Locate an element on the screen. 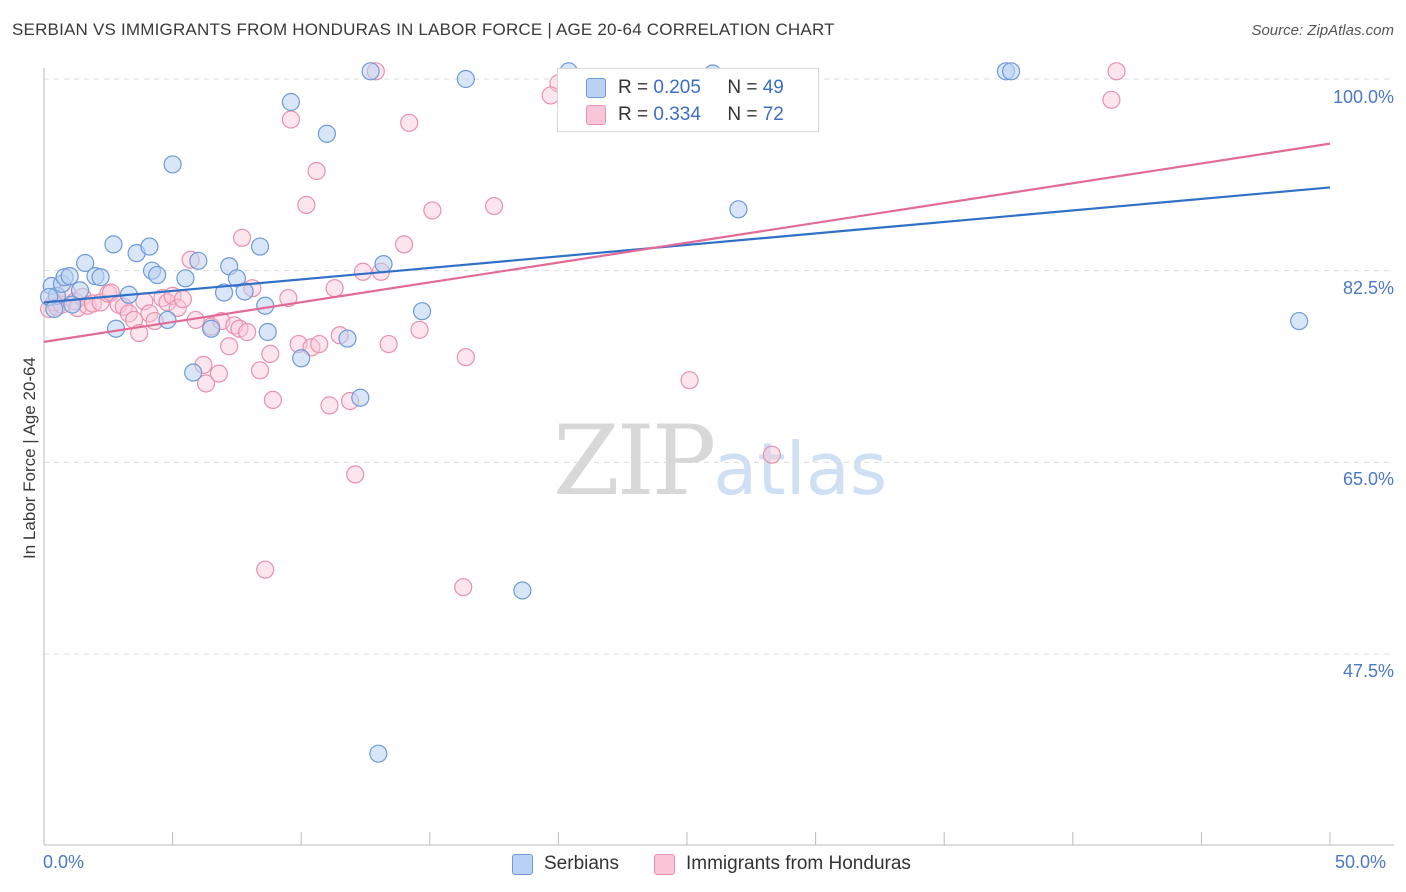  honduras-n-value: 72 is located at coordinates (773, 114).